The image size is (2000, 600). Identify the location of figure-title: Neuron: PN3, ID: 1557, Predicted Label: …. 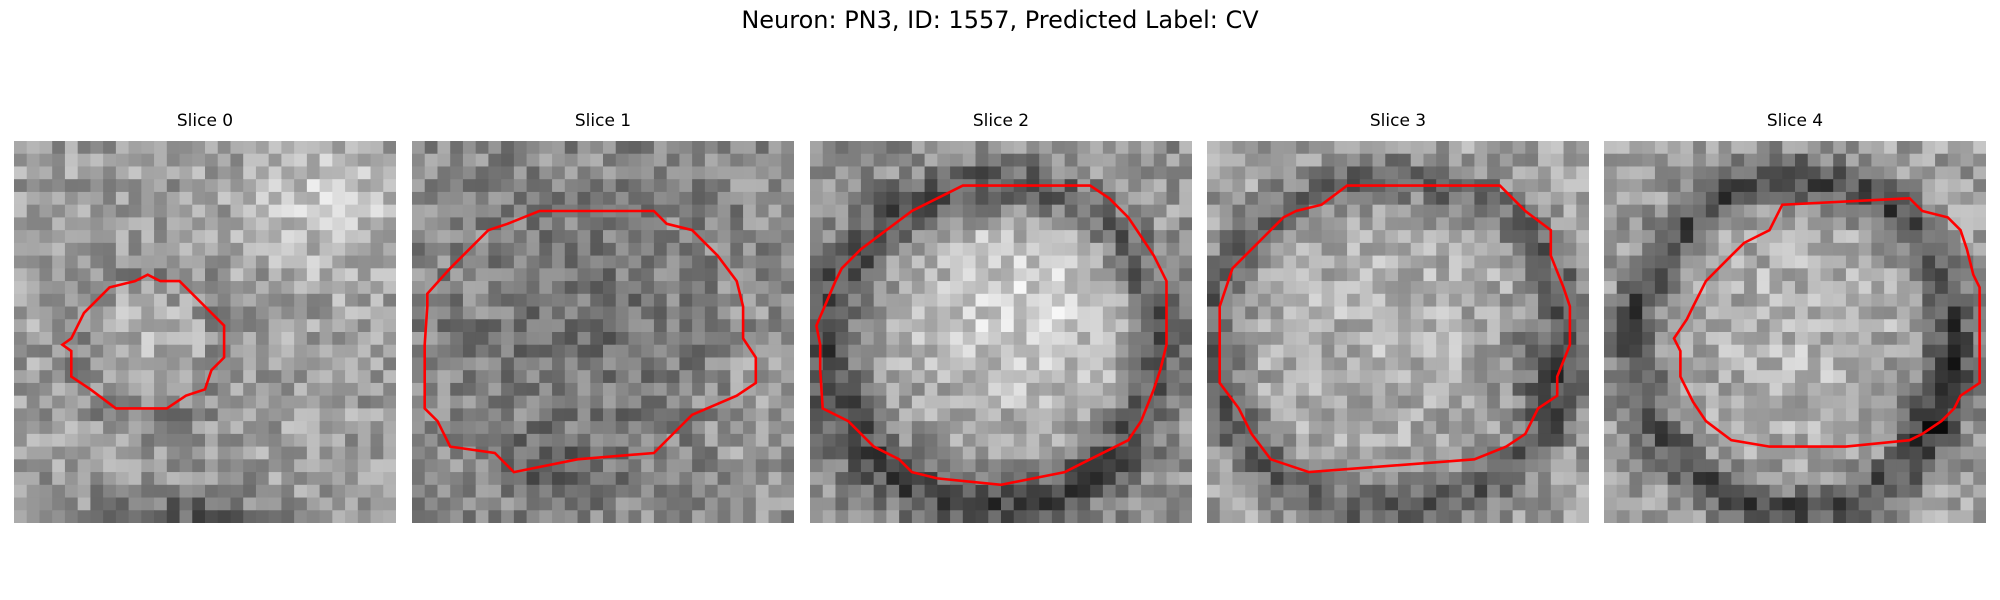
(1000, 20).